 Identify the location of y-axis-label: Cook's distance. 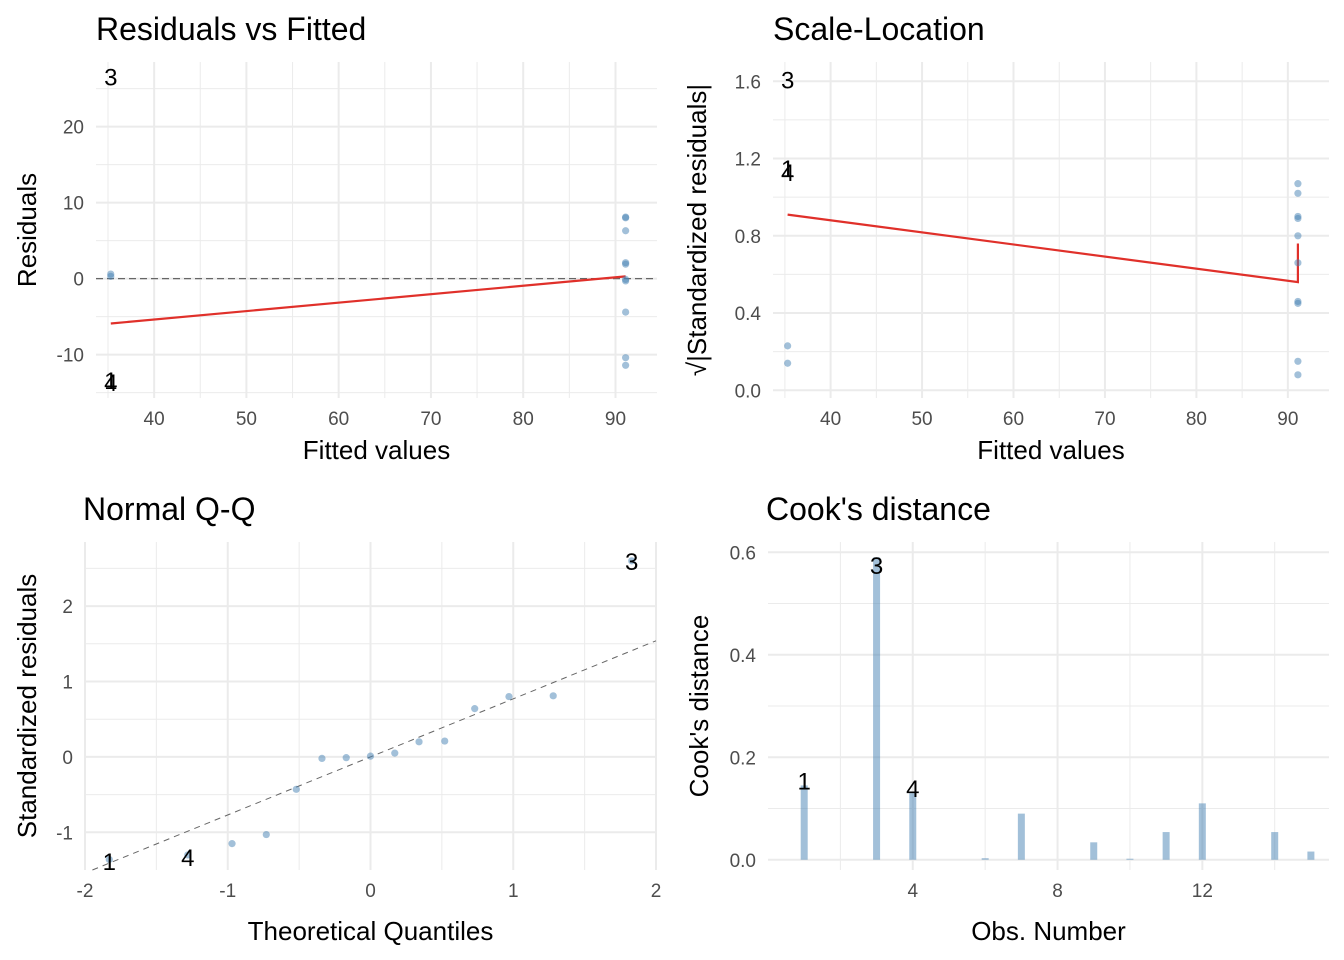
(699, 706).